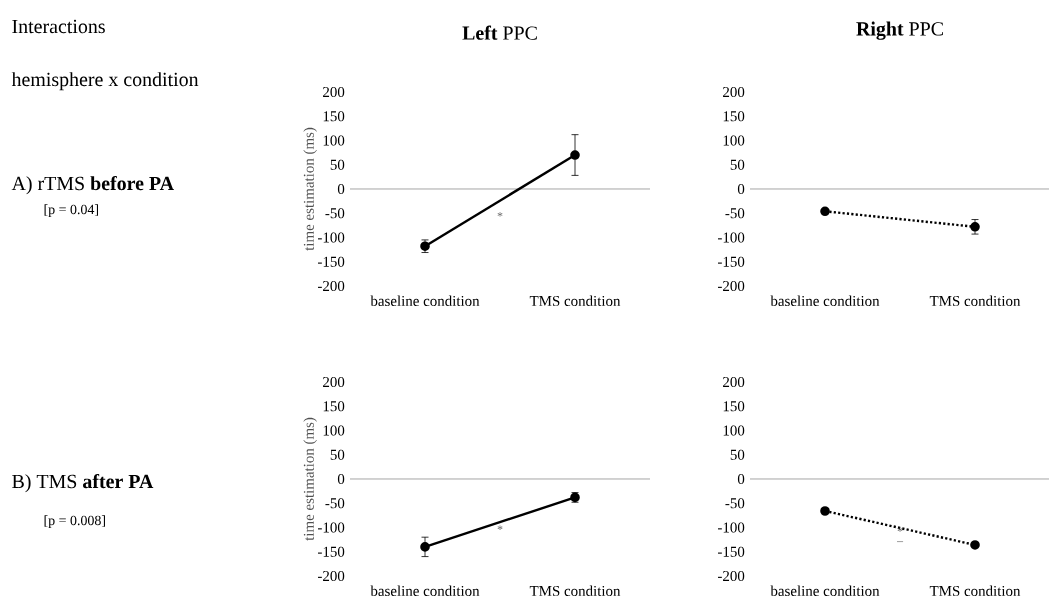 The height and width of the screenshot is (610, 1049). What do you see at coordinates (899, 30) in the screenshot?
I see `chart-title: Right PPC` at bounding box center [899, 30].